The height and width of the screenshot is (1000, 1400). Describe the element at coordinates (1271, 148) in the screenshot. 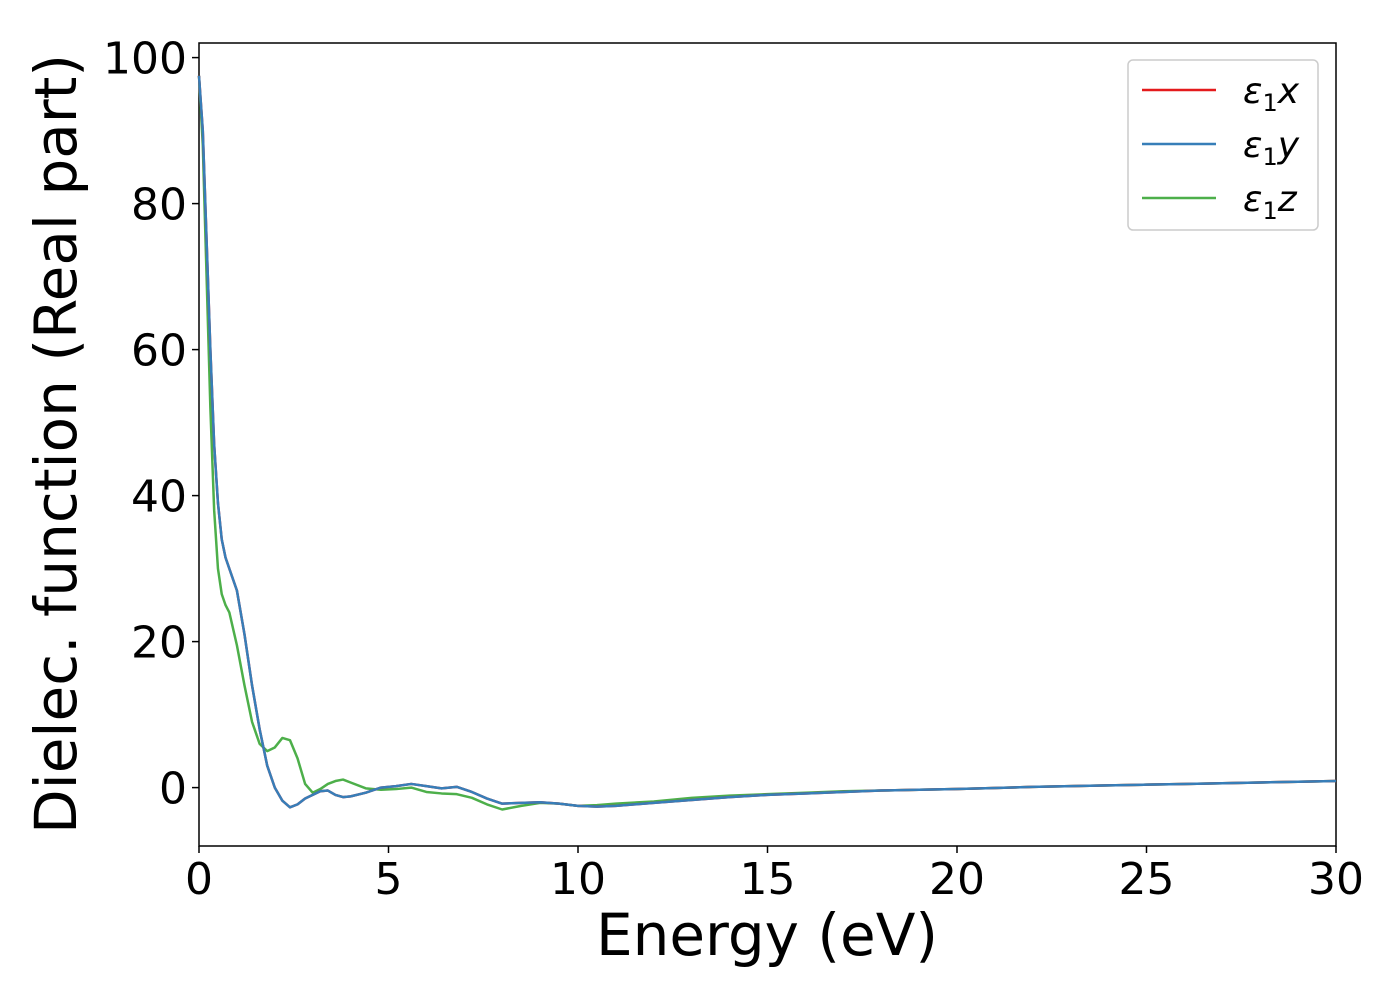

I see `legend-label-y: ε1y` at that location.